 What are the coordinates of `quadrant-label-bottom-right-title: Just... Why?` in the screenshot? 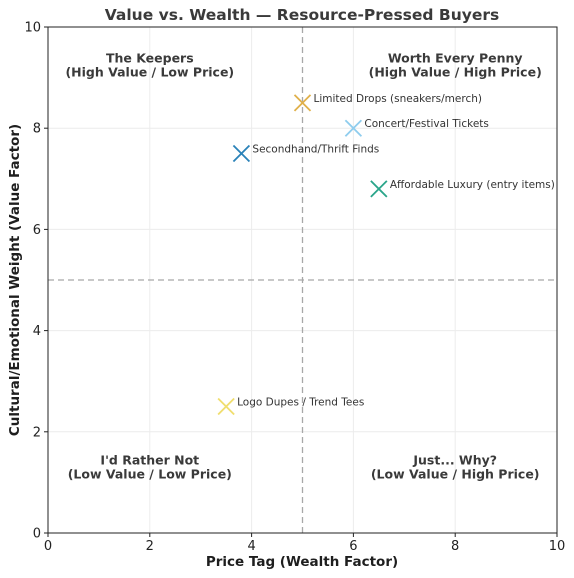 It's located at (454, 460).